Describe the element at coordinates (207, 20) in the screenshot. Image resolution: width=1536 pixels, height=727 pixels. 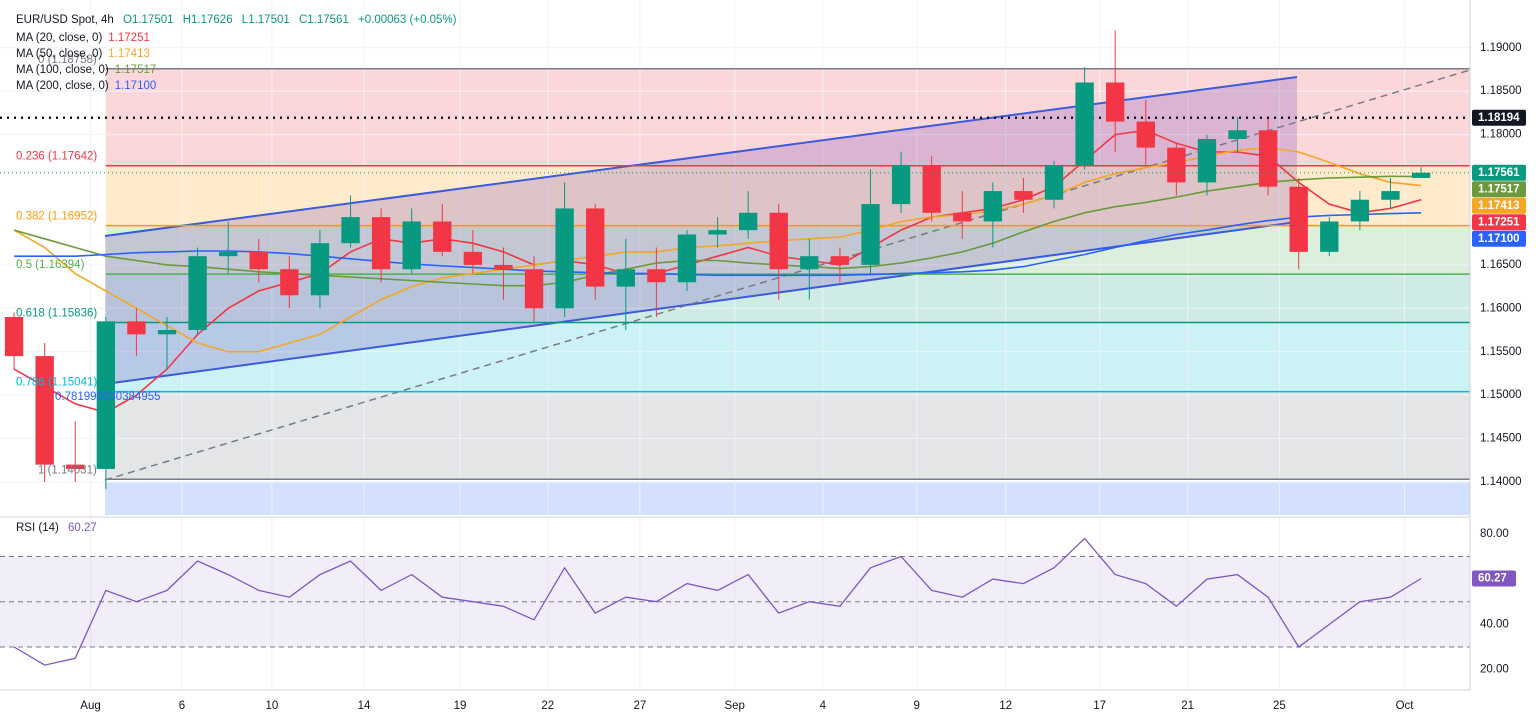
I see `high: H1.17626` at that location.